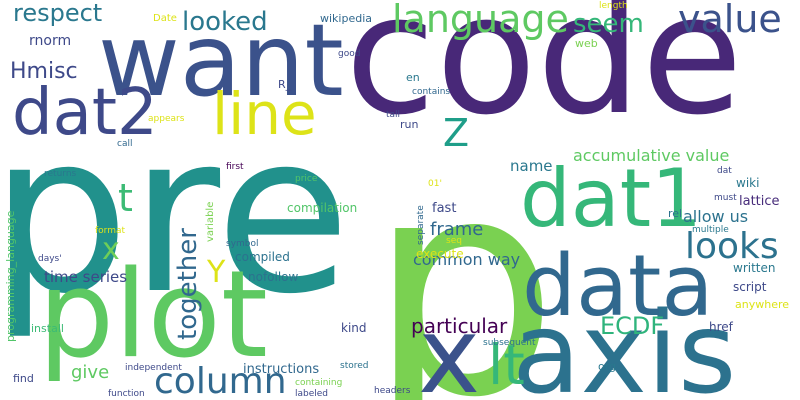 Image resolution: width=800 pixels, height=400 pixels. What do you see at coordinates (50, 41) in the screenshot?
I see `word-rnorm: rnorm` at bounding box center [50, 41].